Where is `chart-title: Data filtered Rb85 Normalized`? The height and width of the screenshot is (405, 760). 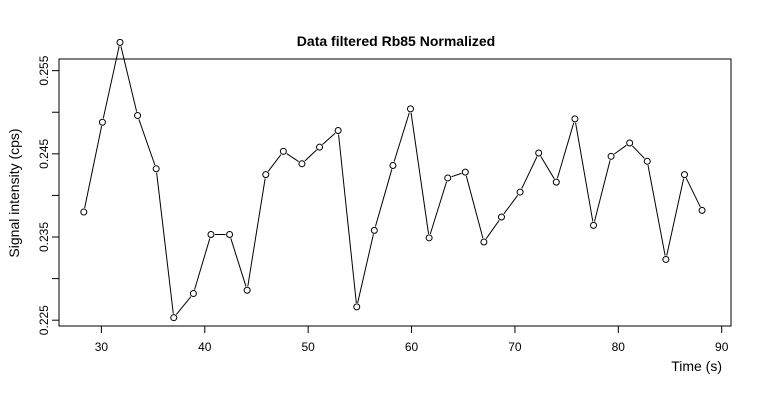
chart-title: Data filtered Rb85 Normalized is located at coordinates (396, 41).